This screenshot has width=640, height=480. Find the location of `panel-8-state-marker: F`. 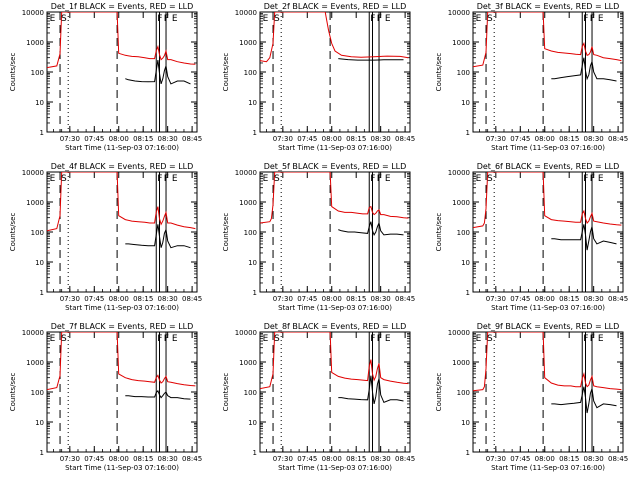

panel-8-state-marker: F is located at coordinates (372, 339).